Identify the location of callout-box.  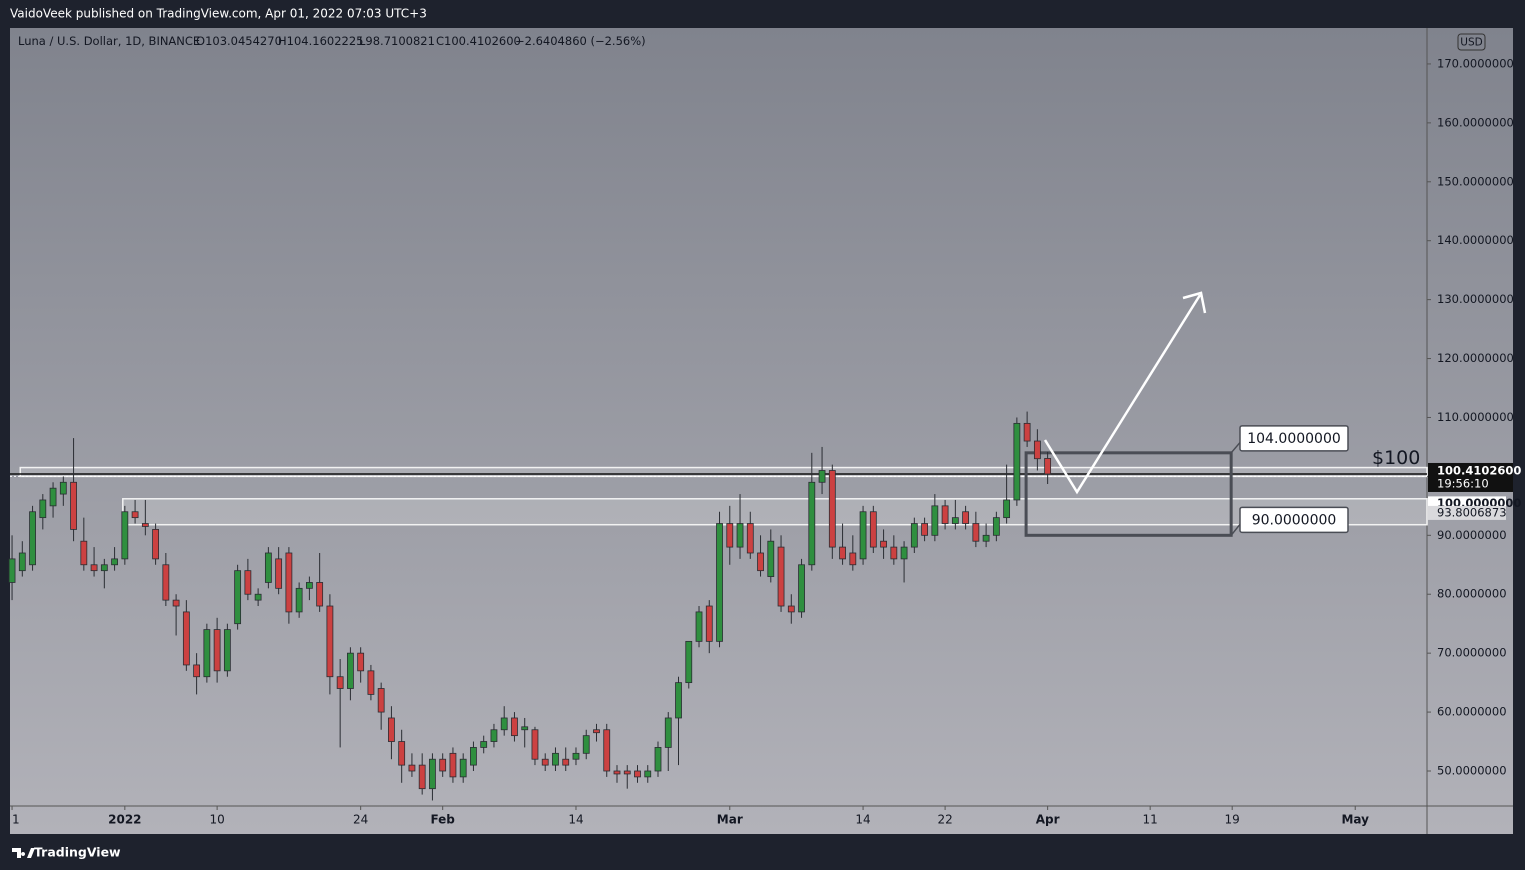
(1294, 438).